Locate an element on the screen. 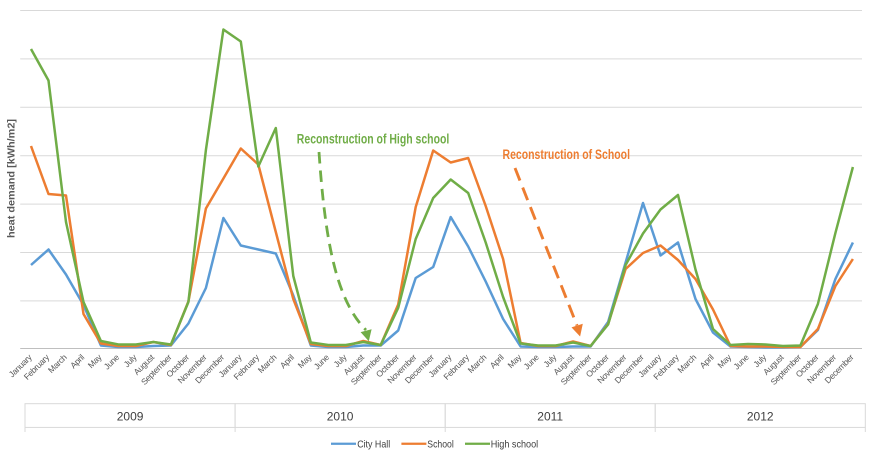 The width and height of the screenshot is (870, 463). svg-text: heat demand [kWh/m2] is located at coordinates (12, 178).